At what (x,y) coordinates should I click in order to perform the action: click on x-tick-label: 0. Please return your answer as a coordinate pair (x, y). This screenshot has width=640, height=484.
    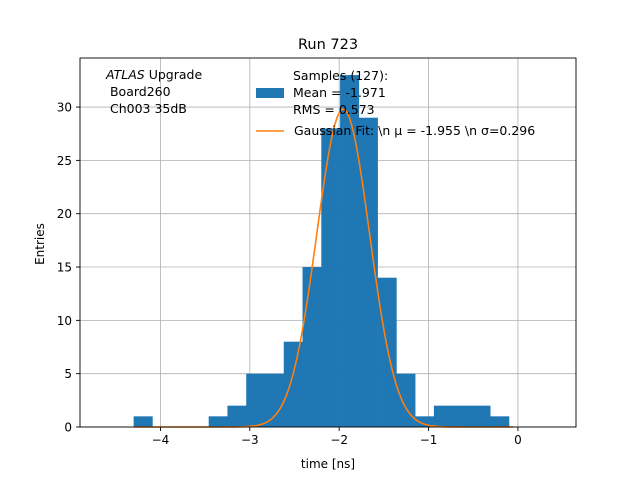
    Looking at the image, I should click on (518, 440).